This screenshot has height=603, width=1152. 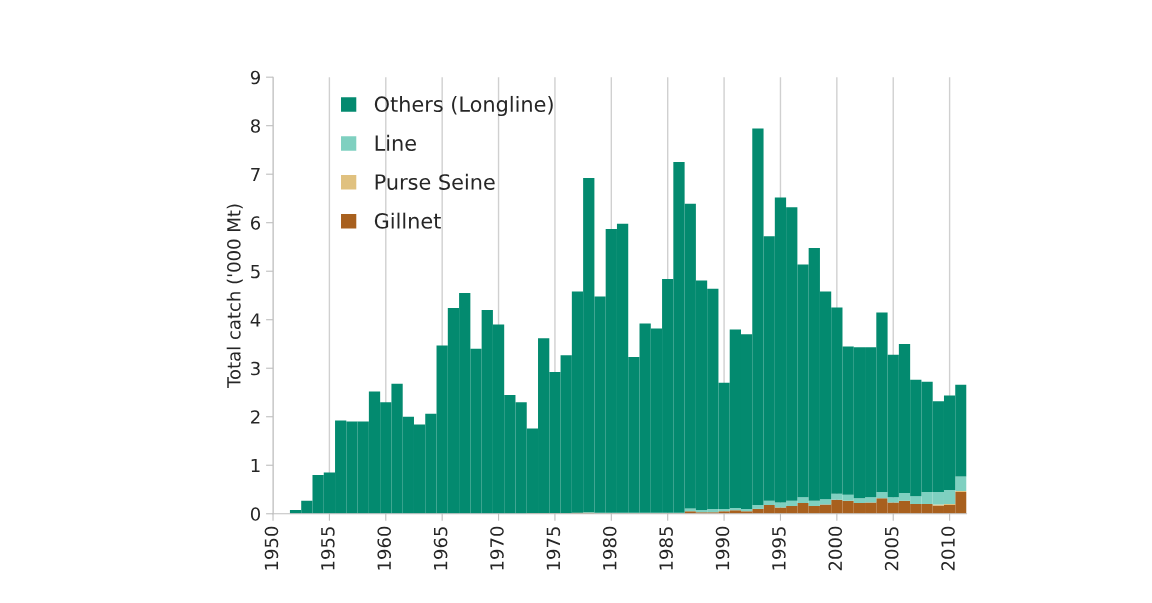 What do you see at coordinates (255, 417) in the screenshot?
I see `y-tick-label: 2` at bounding box center [255, 417].